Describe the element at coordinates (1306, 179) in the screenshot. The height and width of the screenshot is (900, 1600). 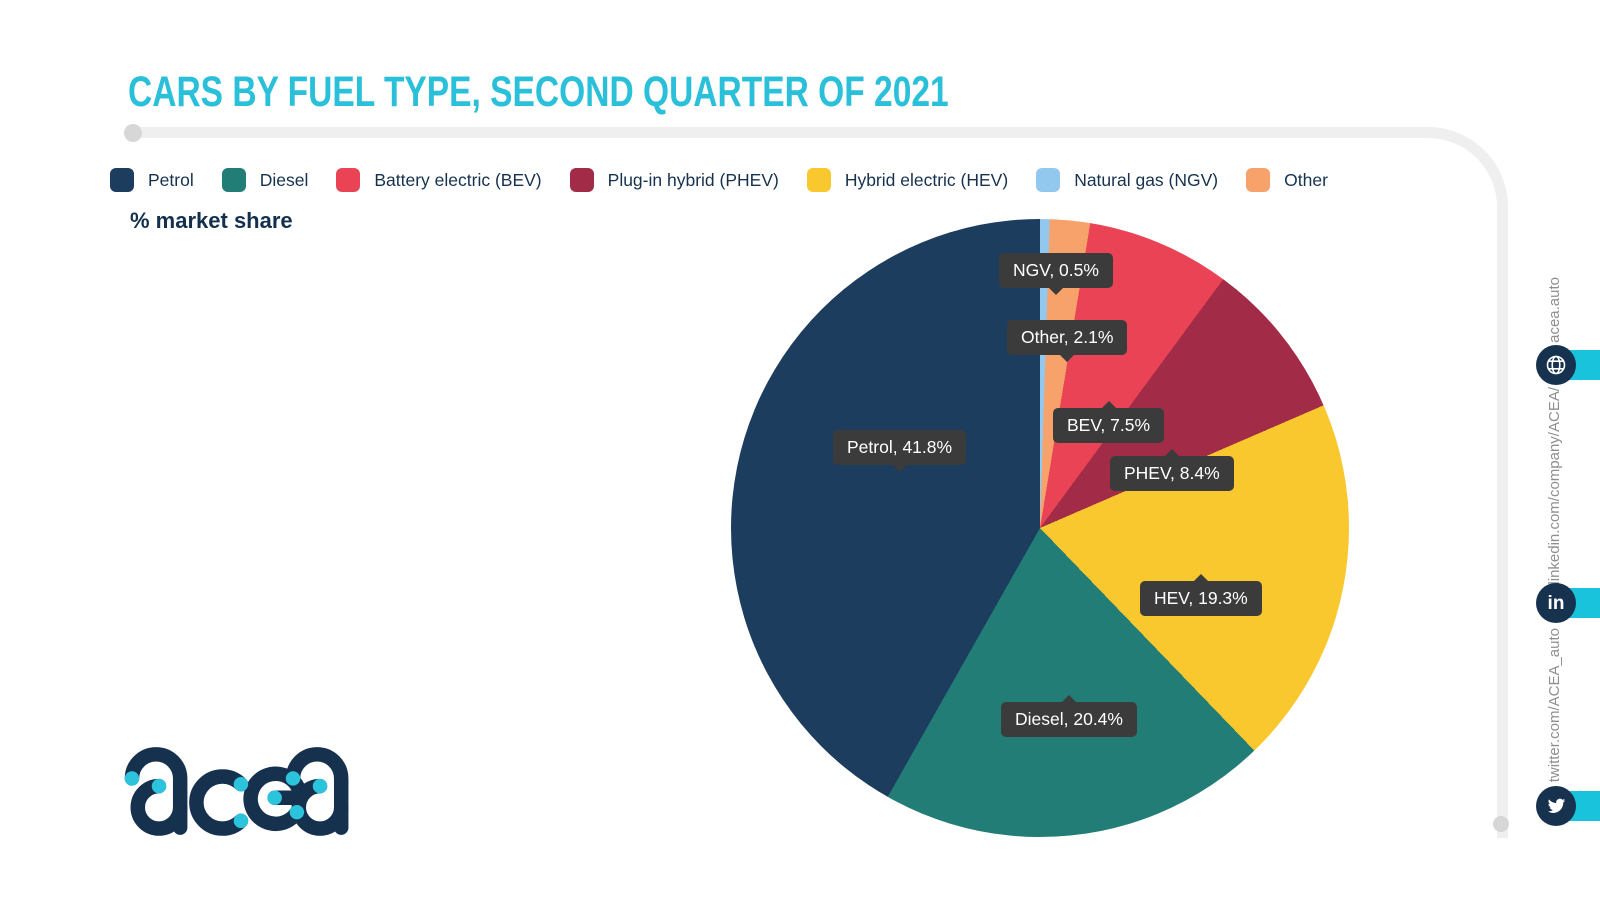
I see `legend-label: Other` at that location.